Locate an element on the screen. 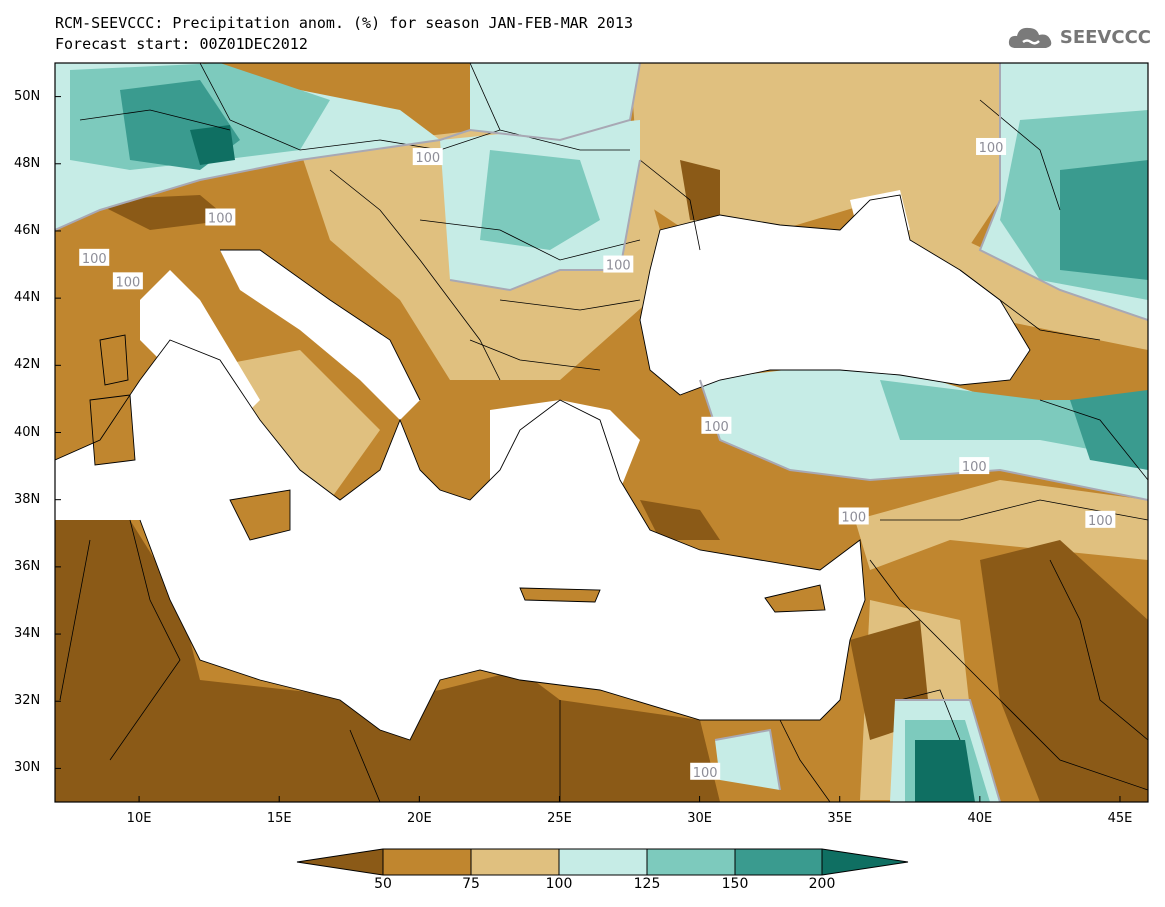  x-tick-label: 35E is located at coordinates (840, 818).